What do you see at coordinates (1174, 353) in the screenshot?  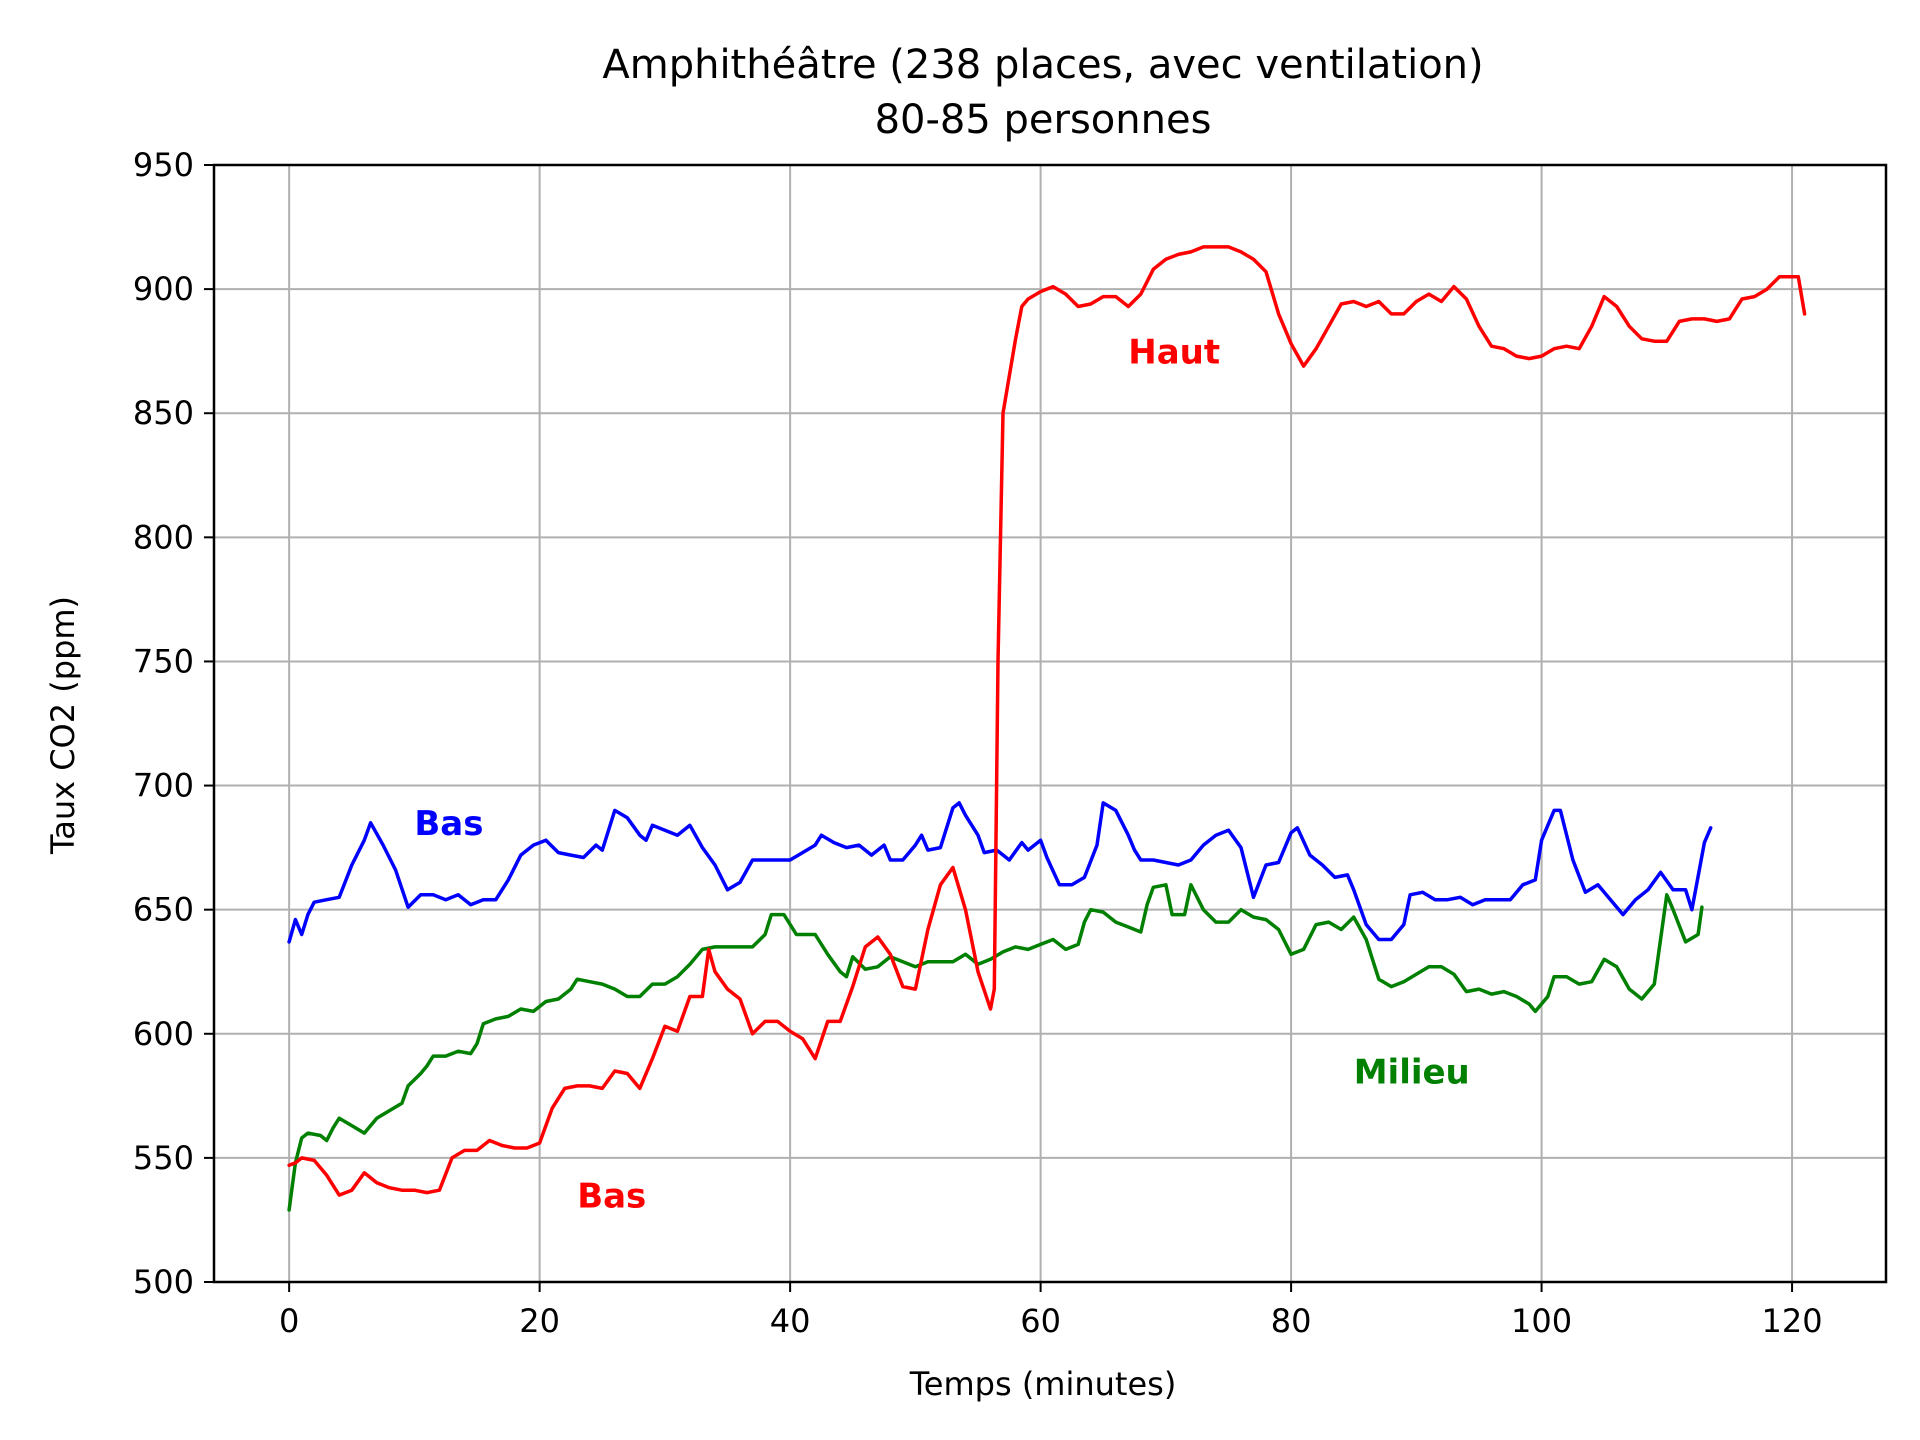 I see `annotation-label: Haut` at bounding box center [1174, 353].